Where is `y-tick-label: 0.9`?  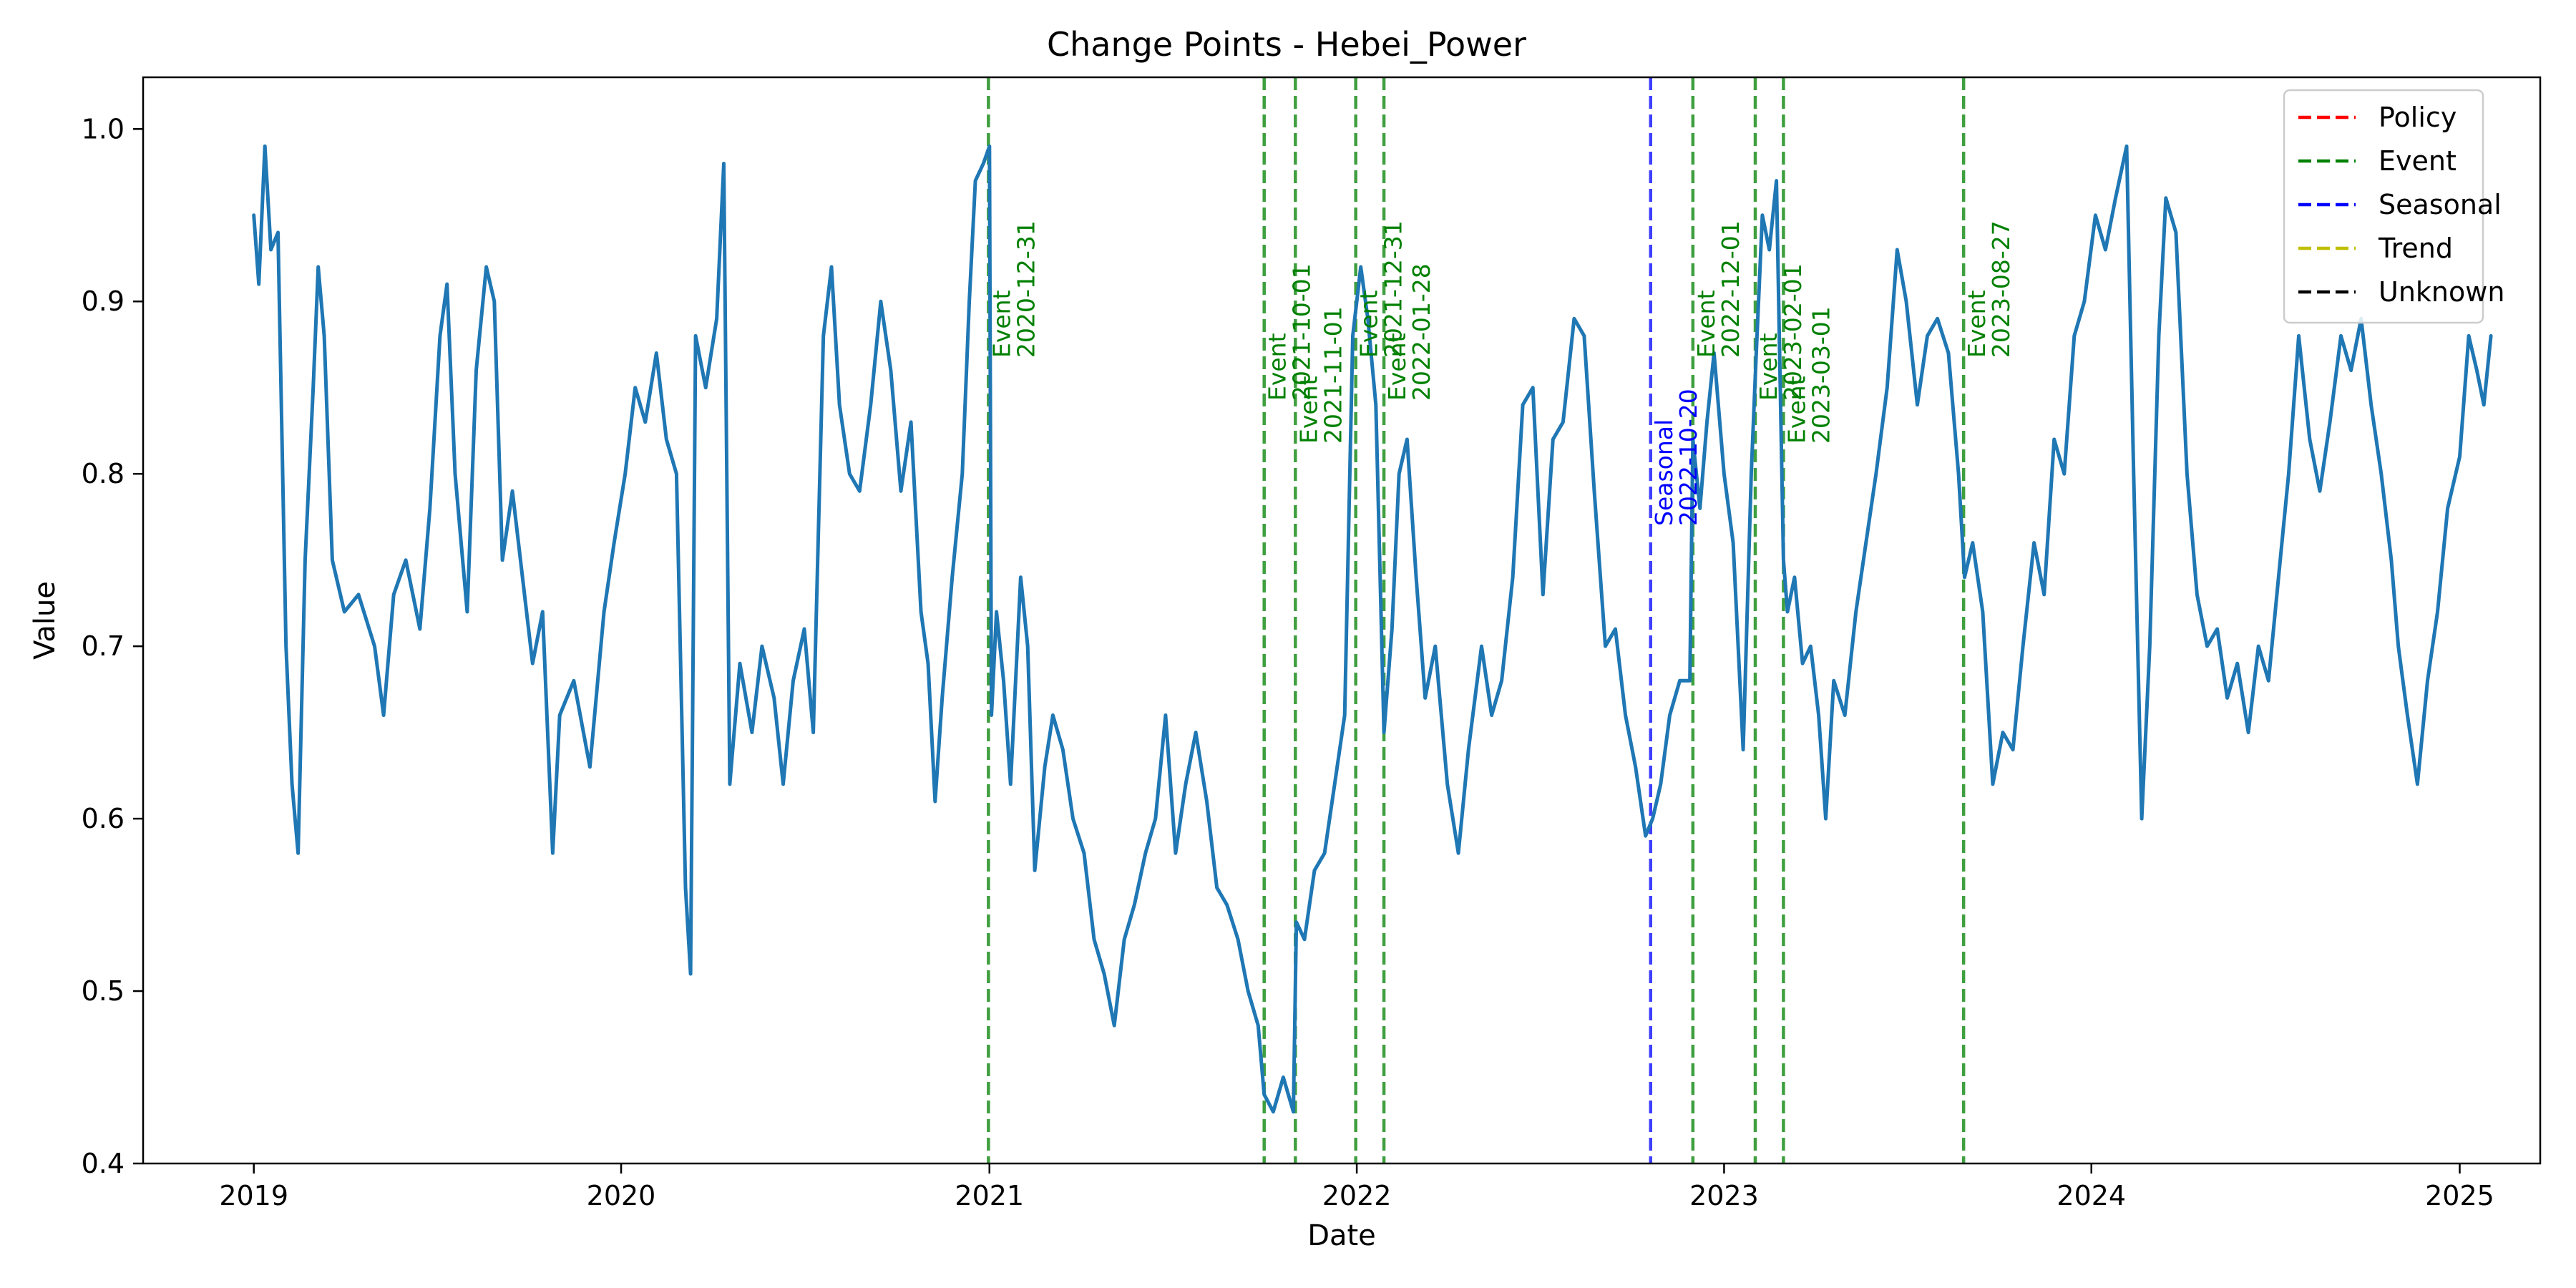
y-tick-label: 0.9 is located at coordinates (103, 301).